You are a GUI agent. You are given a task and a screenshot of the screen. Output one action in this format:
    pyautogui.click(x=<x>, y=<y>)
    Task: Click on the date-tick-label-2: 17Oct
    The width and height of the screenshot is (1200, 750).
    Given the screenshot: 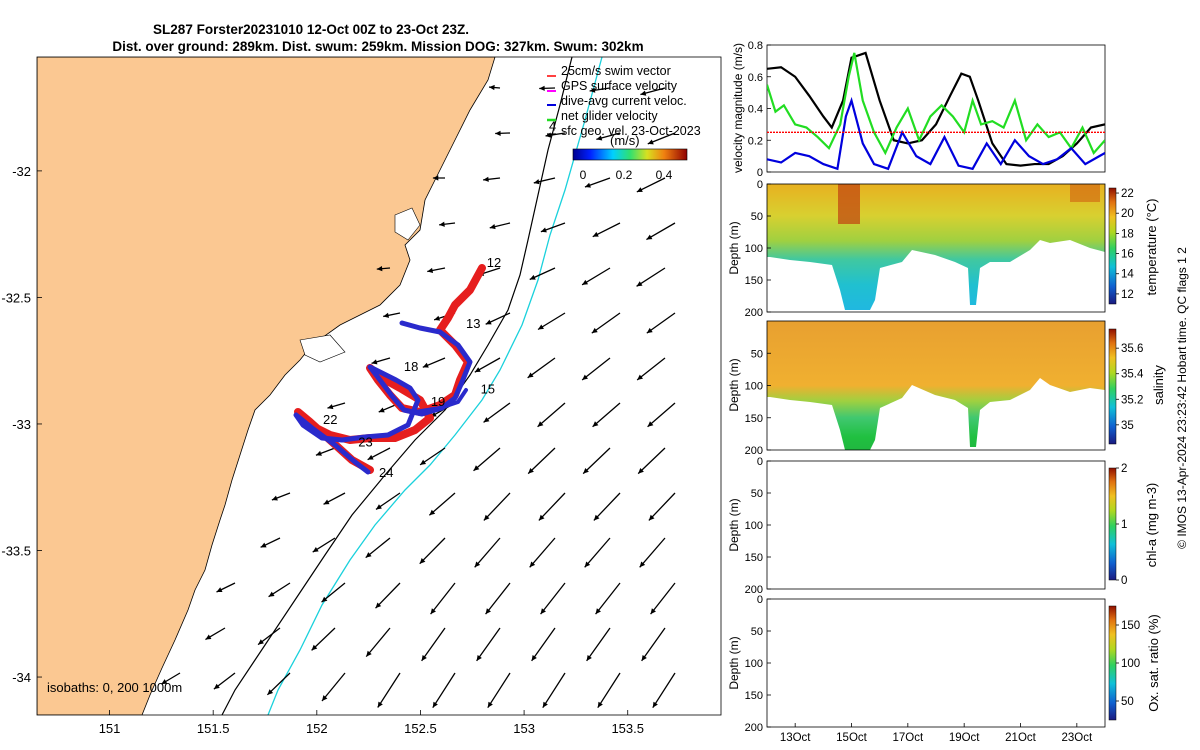 What is the action you would take?
    pyautogui.click(x=907, y=738)
    